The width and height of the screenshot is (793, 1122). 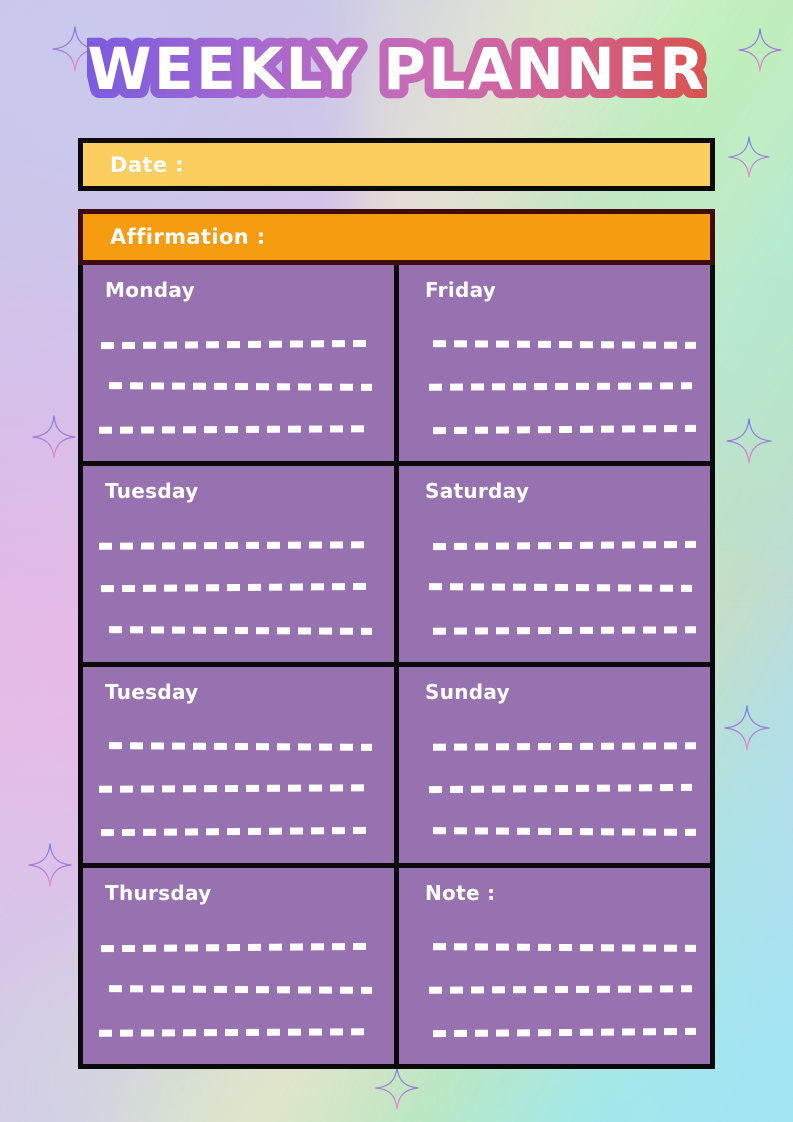 I want to click on title-outline: WEEKLY PLANNER, so click(x=396, y=69).